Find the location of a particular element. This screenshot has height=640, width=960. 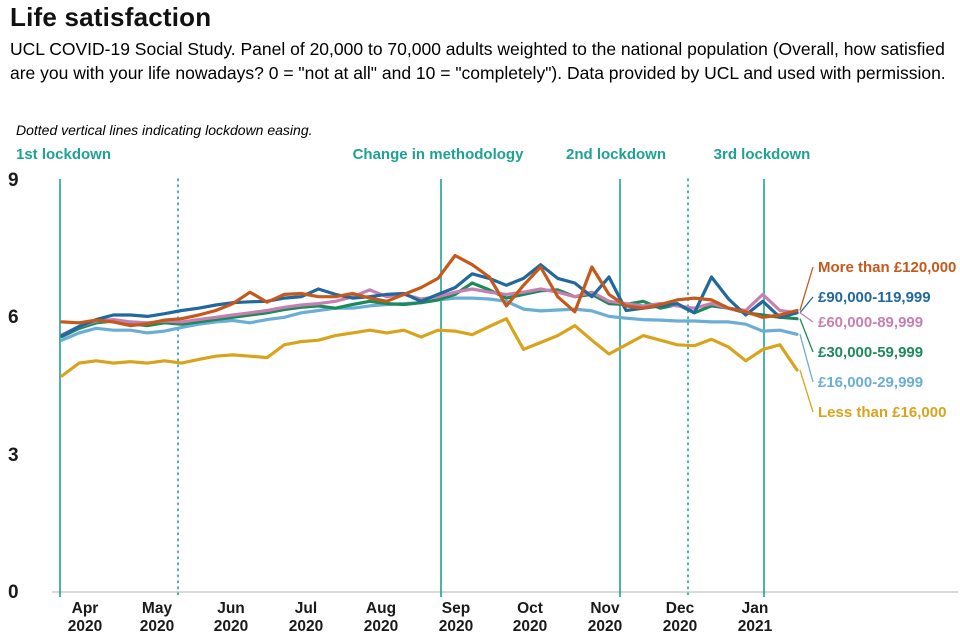

month-label: Aug is located at coordinates (381, 608).